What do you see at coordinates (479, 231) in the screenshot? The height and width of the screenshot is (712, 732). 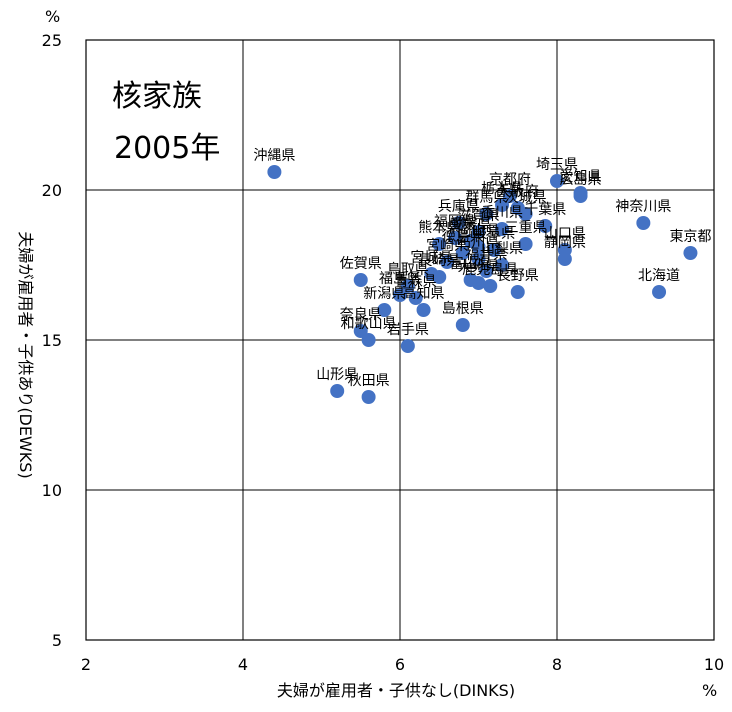 I see `data-point-label: 岡山県` at bounding box center [479, 231].